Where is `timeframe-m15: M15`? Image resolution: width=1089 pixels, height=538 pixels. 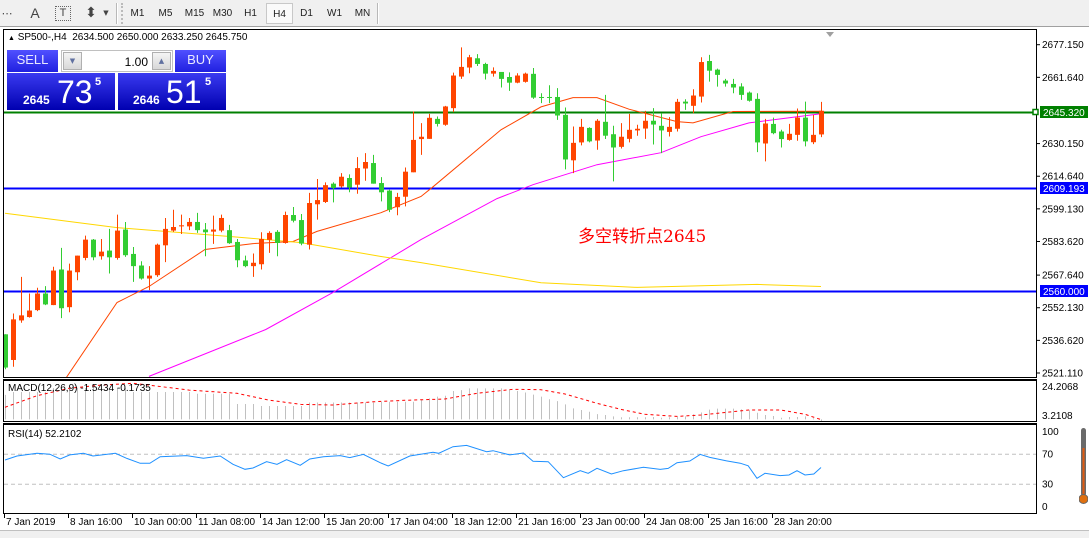 timeframe-m15: M15 is located at coordinates (194, 13).